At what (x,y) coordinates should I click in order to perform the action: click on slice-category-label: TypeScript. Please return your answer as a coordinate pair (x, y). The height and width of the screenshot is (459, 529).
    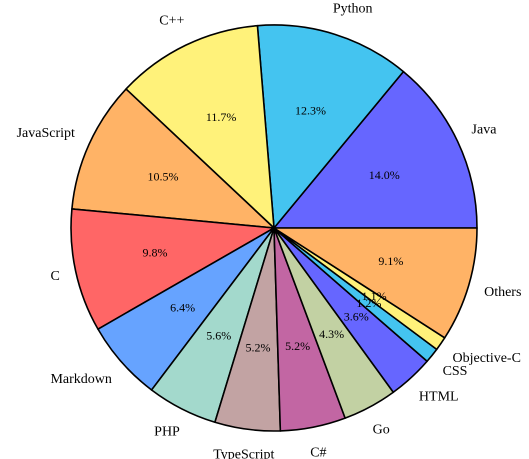
    Looking at the image, I should click on (243, 453).